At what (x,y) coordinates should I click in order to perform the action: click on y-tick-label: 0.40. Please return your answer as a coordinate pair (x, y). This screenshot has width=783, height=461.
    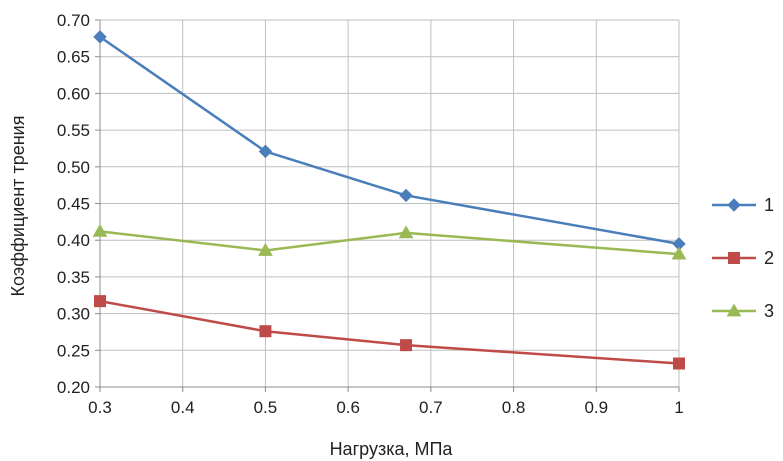
    Looking at the image, I should click on (73, 240).